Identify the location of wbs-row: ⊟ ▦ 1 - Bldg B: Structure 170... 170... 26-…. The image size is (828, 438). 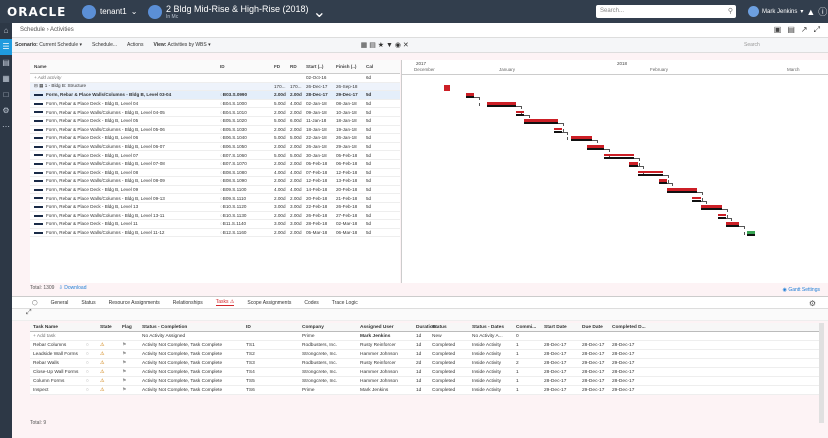
(215, 87).